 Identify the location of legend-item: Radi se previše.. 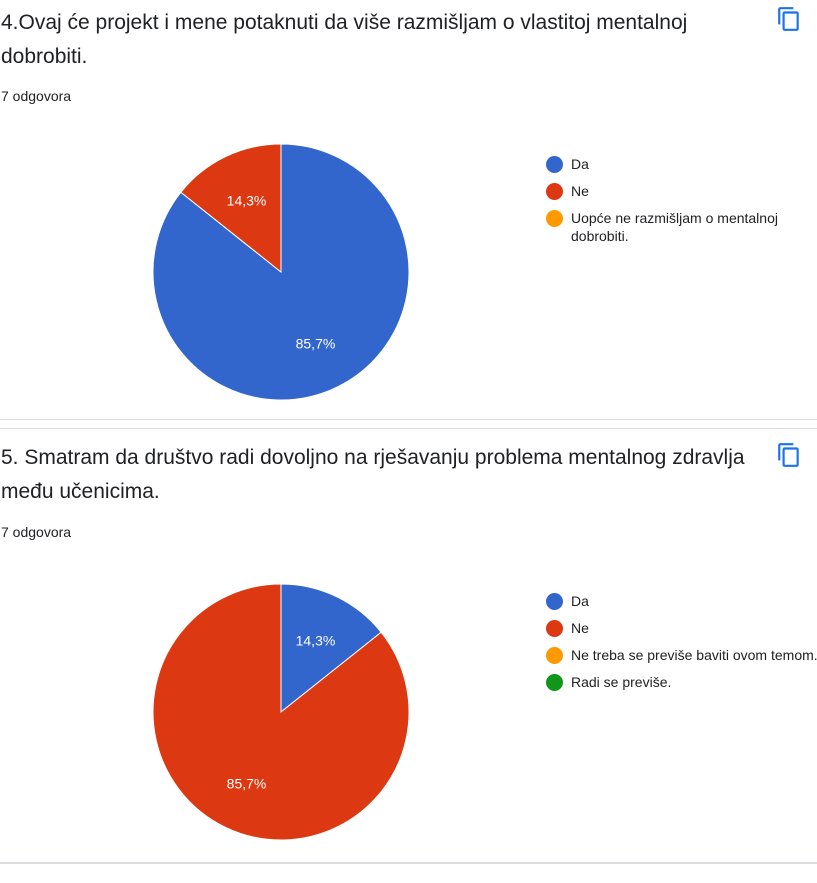
(681, 682).